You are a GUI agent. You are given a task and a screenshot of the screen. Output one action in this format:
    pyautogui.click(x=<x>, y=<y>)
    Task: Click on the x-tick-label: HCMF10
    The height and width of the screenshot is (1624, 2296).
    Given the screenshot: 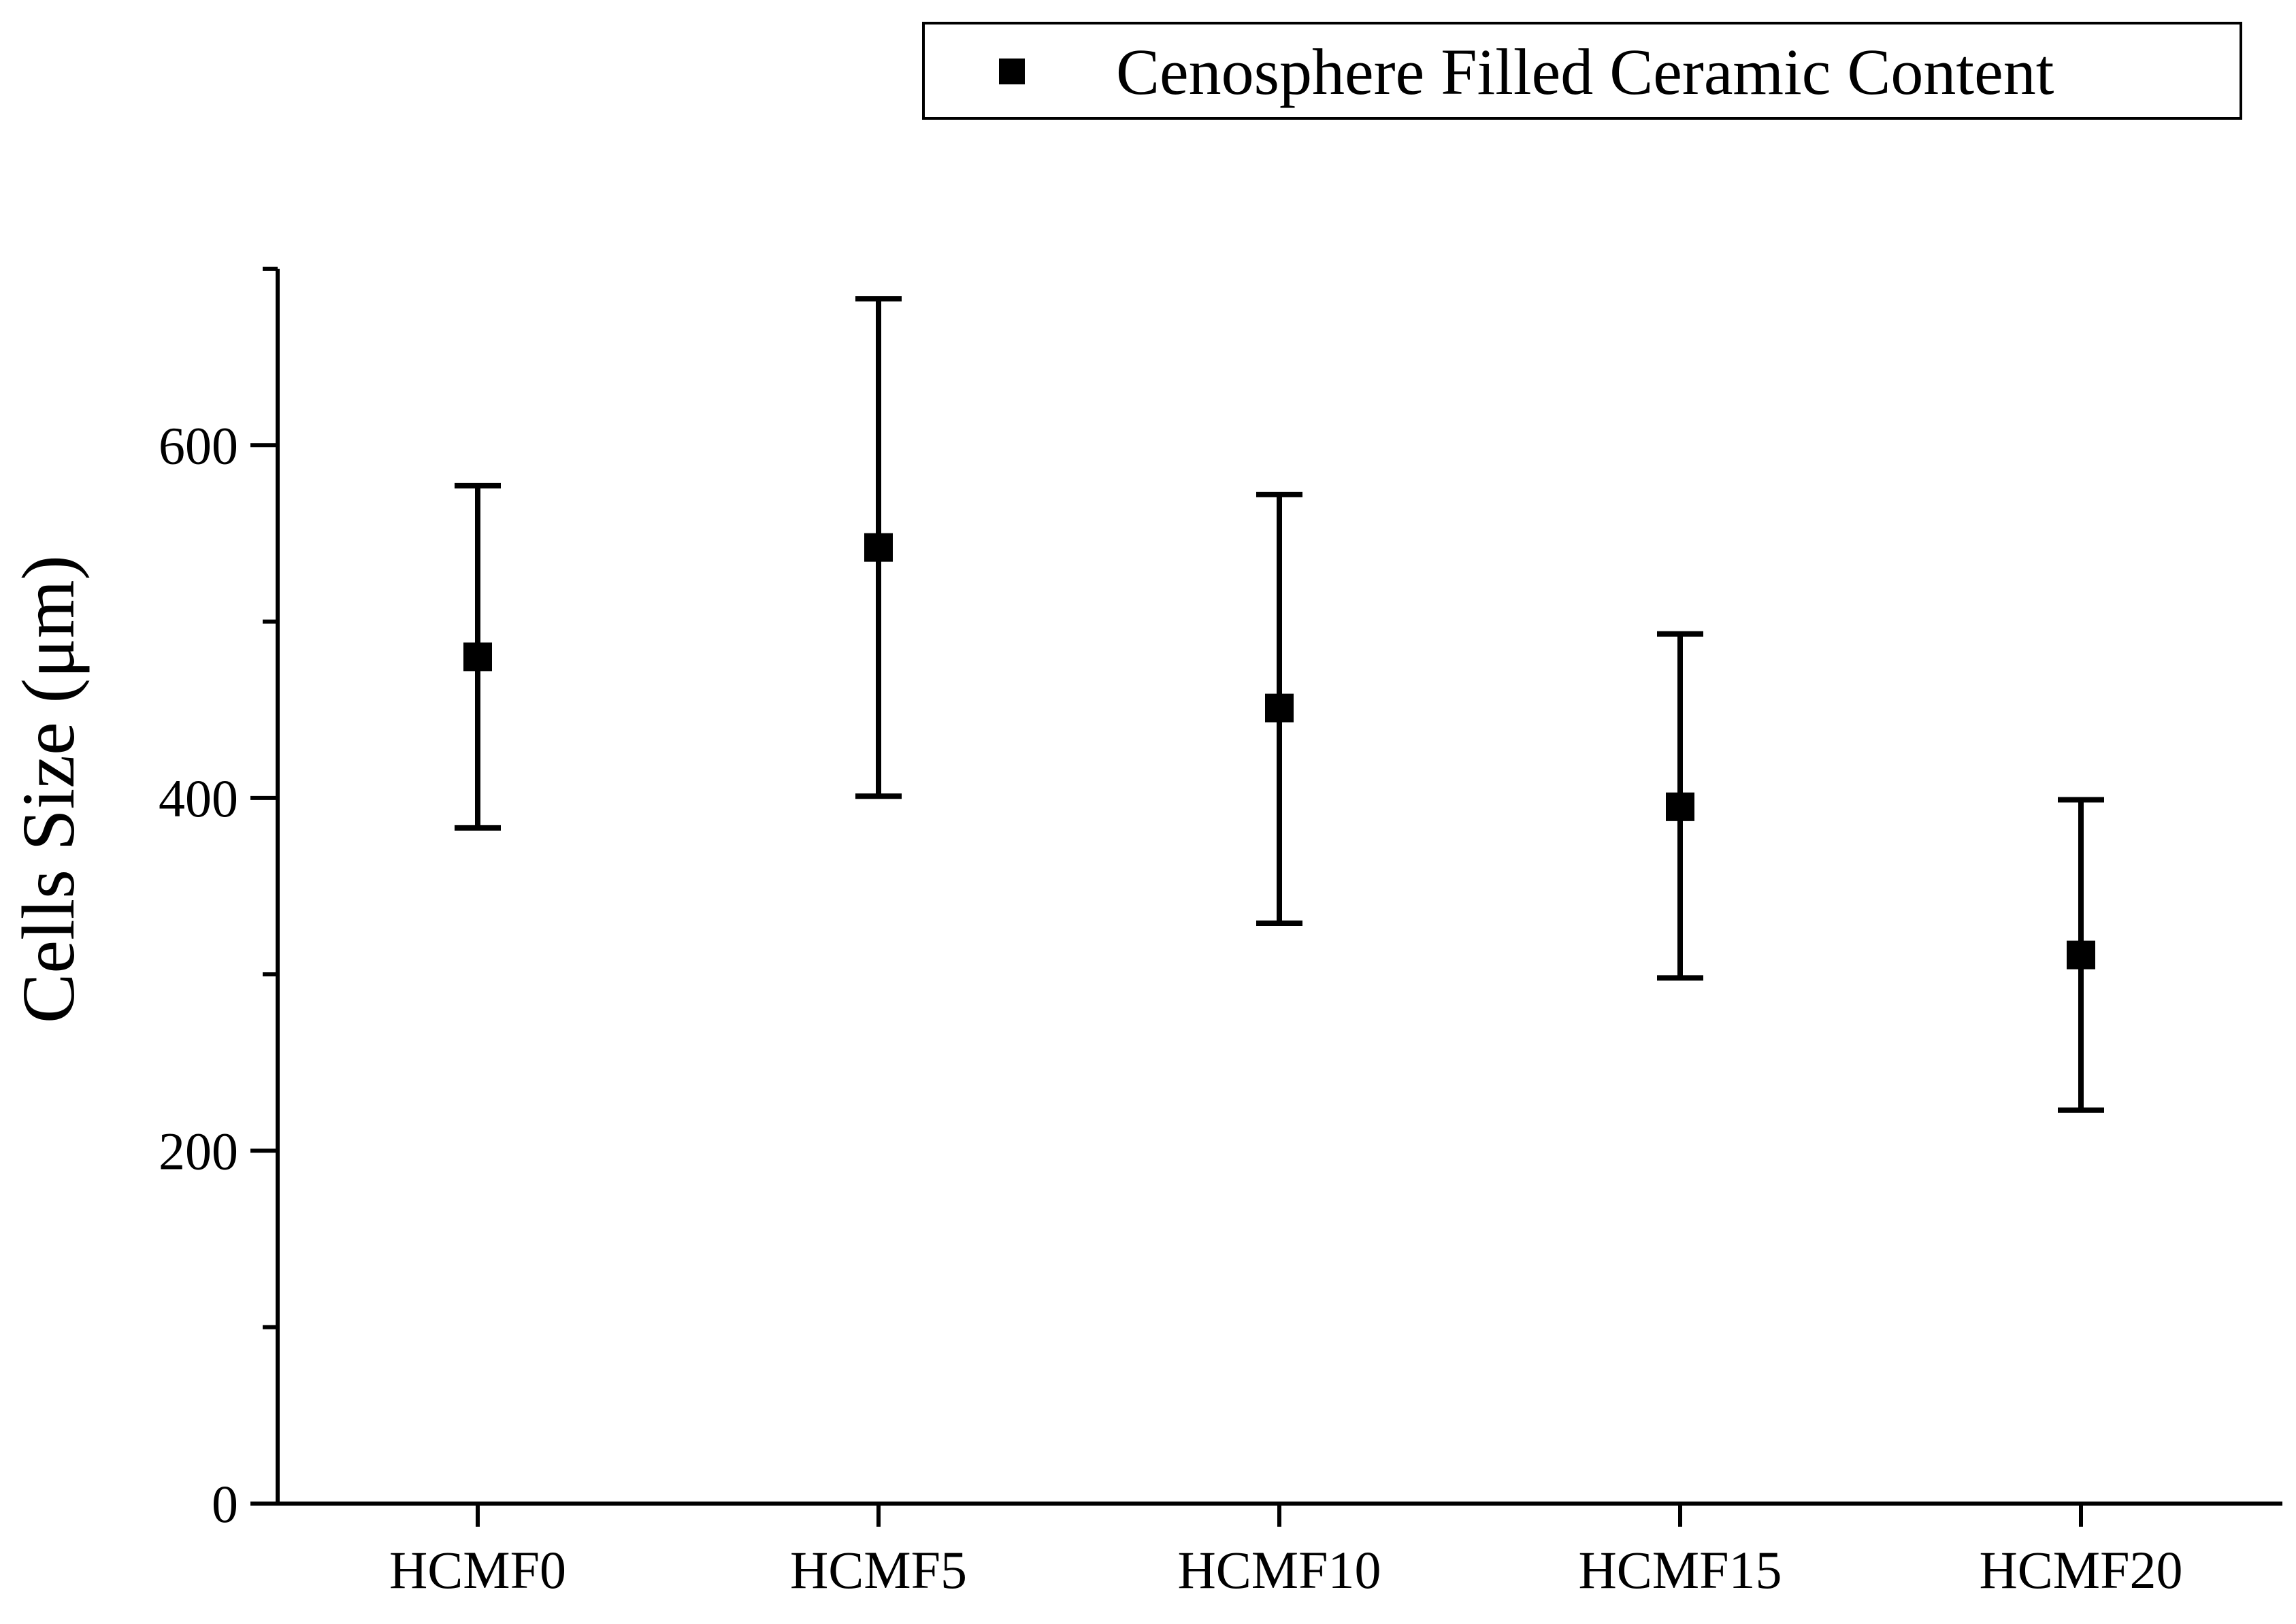 What is the action you would take?
    pyautogui.click(x=1279, y=1570)
    